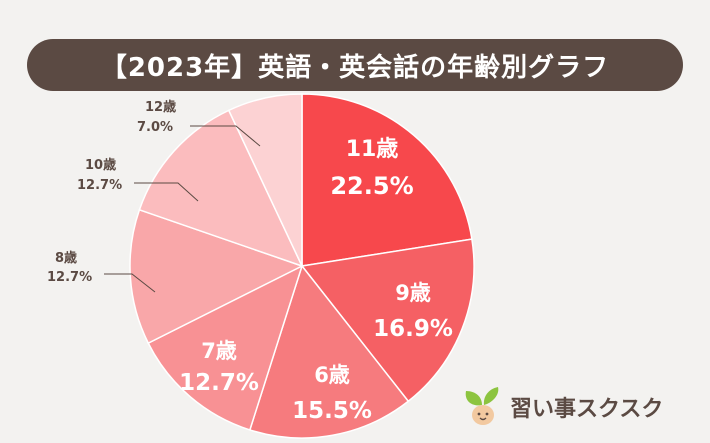  Describe the element at coordinates (160, 107) in the screenshot. I see `slice-label-7: 12歳` at that location.